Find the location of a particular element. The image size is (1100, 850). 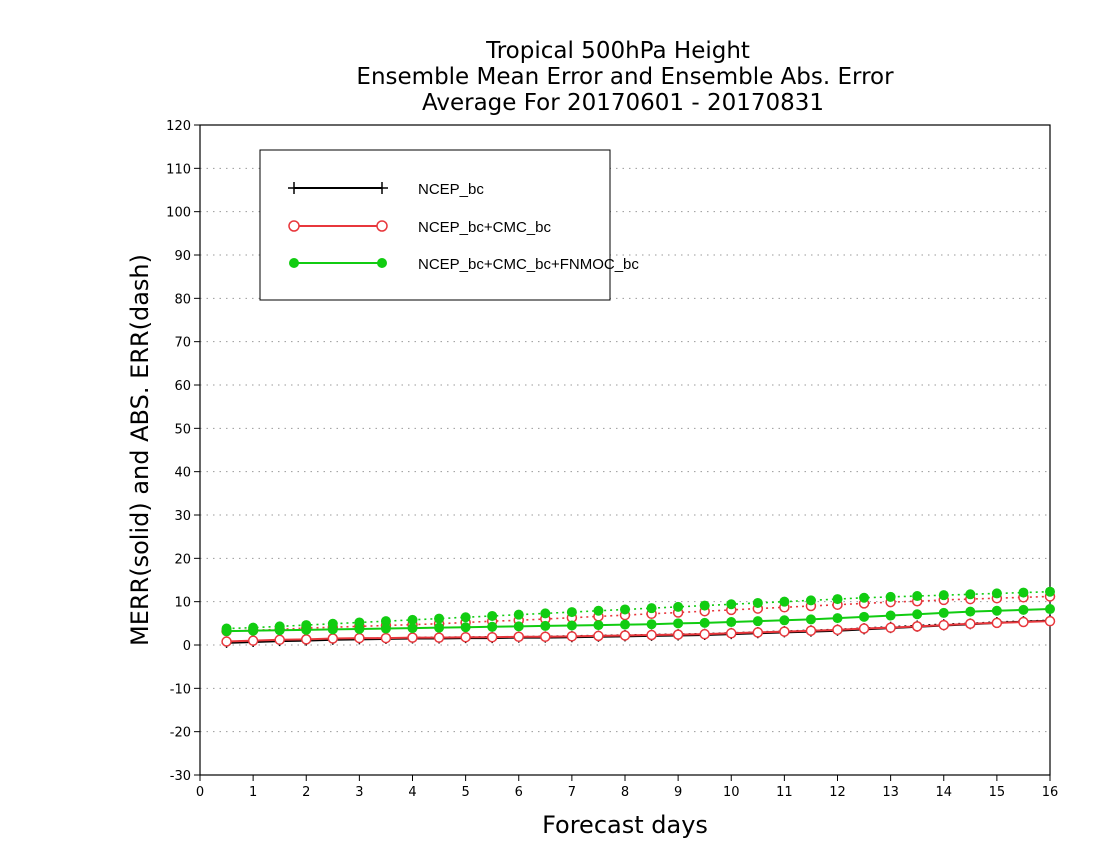

x-tick-label: 8 is located at coordinates (625, 792).